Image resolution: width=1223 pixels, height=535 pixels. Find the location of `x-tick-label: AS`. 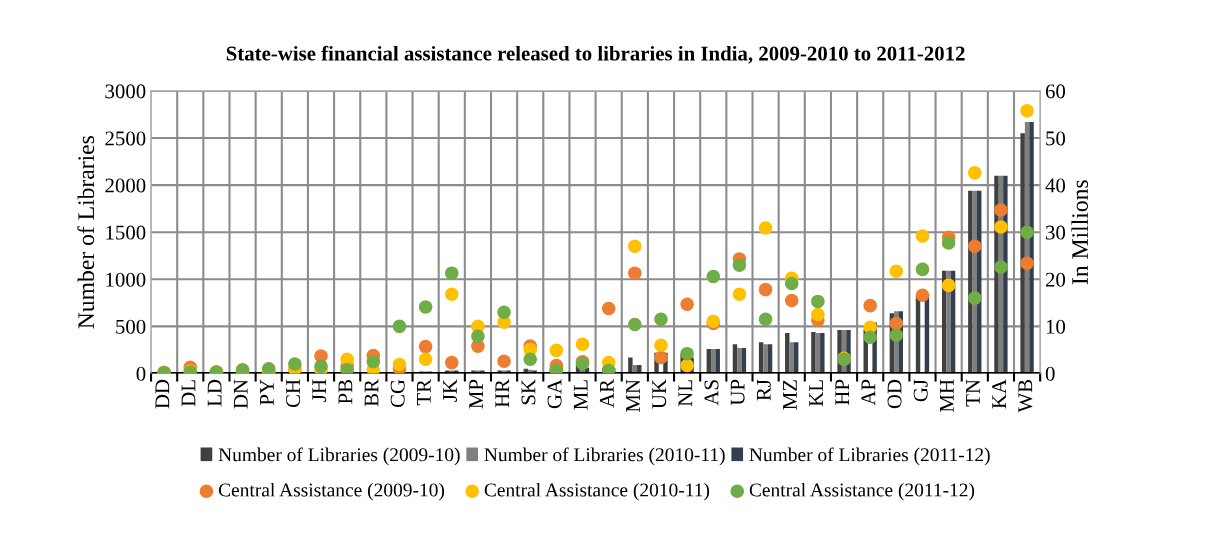

x-tick-label: AS is located at coordinates (711, 393).